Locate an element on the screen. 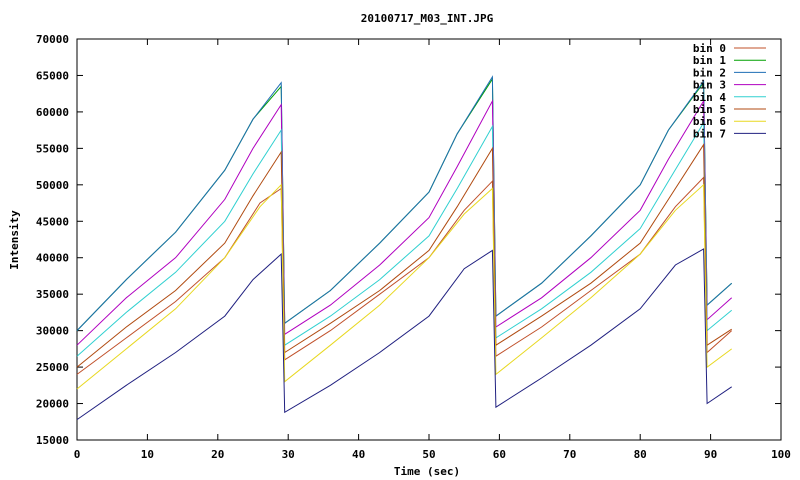  chart-title: 20100717_M03_INT.JPG is located at coordinates (427, 18).